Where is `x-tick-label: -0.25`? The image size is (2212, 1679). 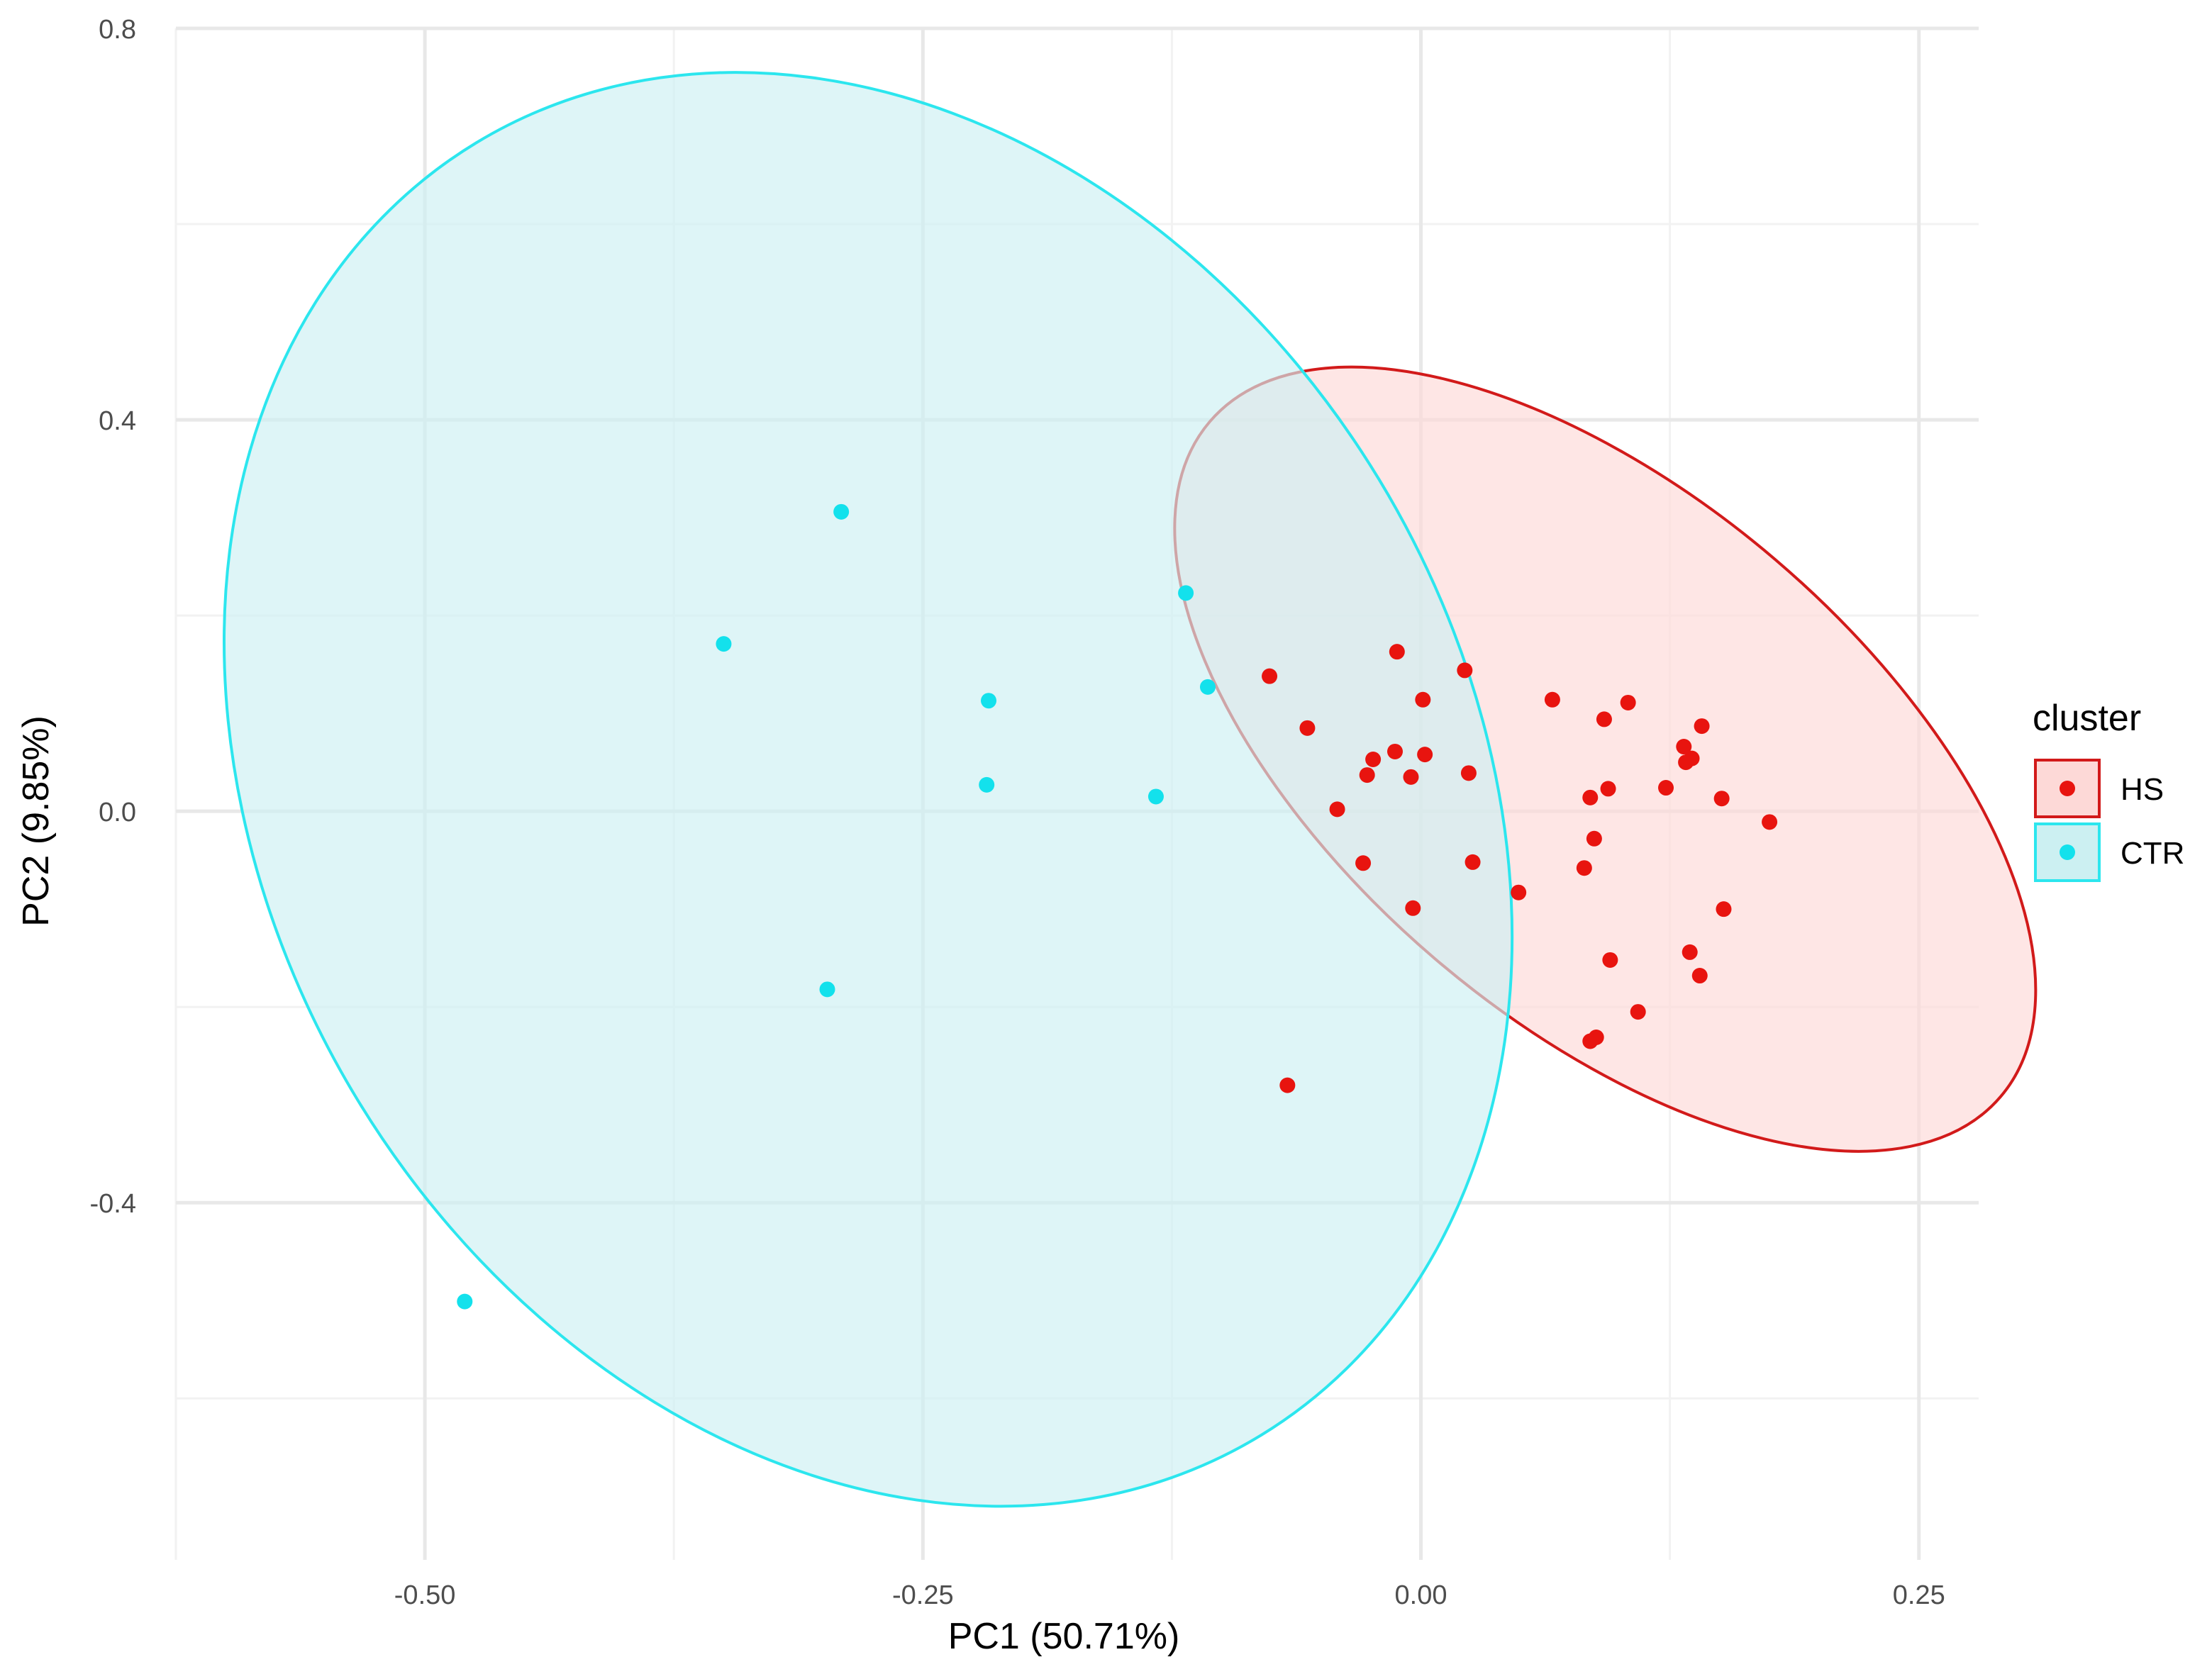
x-tick-label: -0.25 is located at coordinates (923, 1595).